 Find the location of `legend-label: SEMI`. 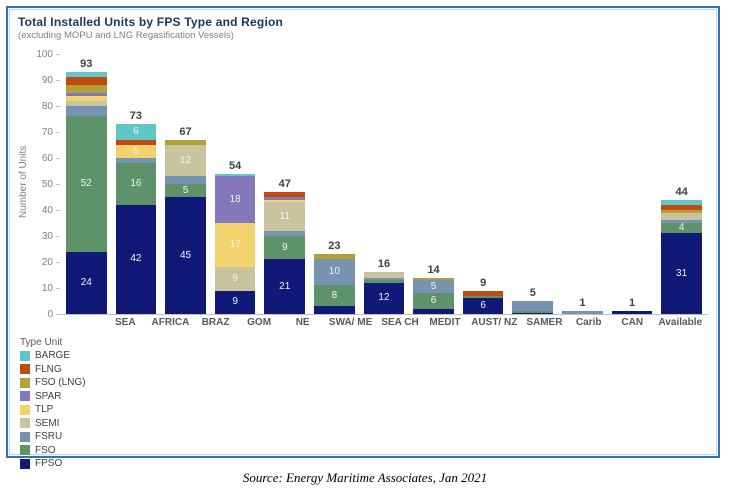

legend-label: SEMI is located at coordinates (47, 423).